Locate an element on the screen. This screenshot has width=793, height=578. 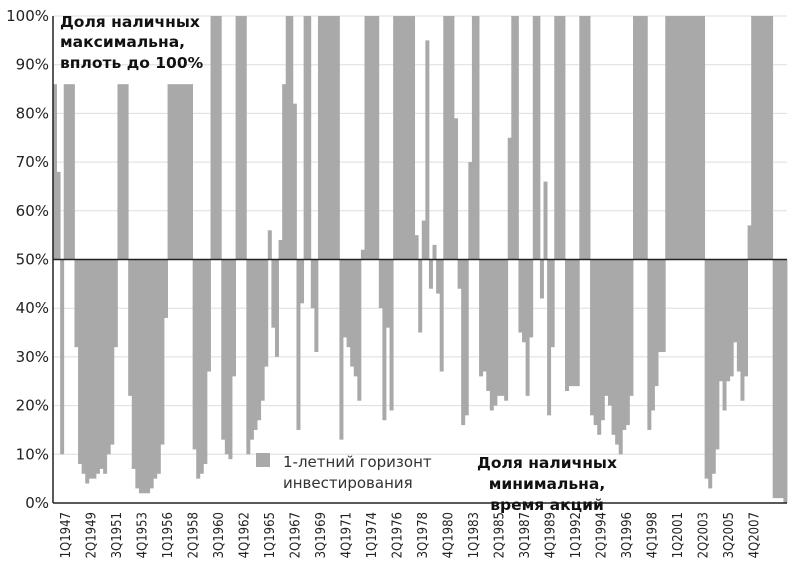
y-tick-label: 10% is located at coordinates (32, 454).